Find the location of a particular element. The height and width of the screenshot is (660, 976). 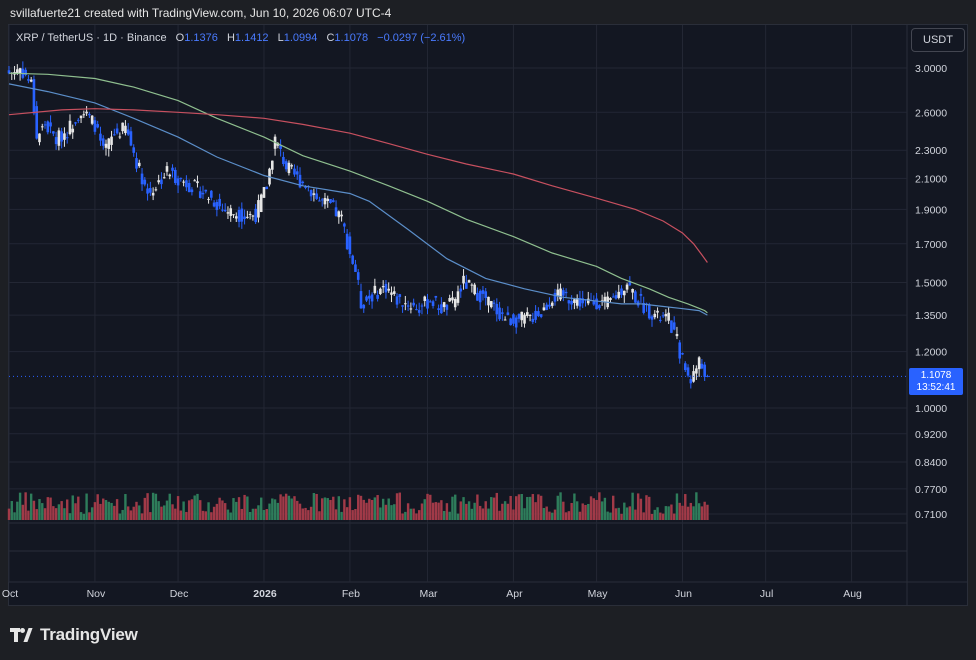

price-tick-label: 2.1000 is located at coordinates (931, 179).